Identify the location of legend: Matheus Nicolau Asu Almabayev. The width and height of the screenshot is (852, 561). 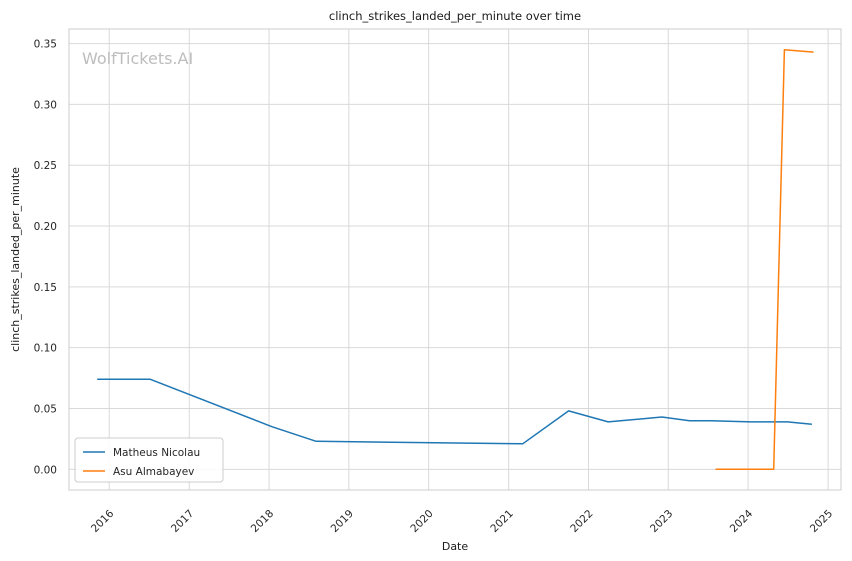
(149, 460).